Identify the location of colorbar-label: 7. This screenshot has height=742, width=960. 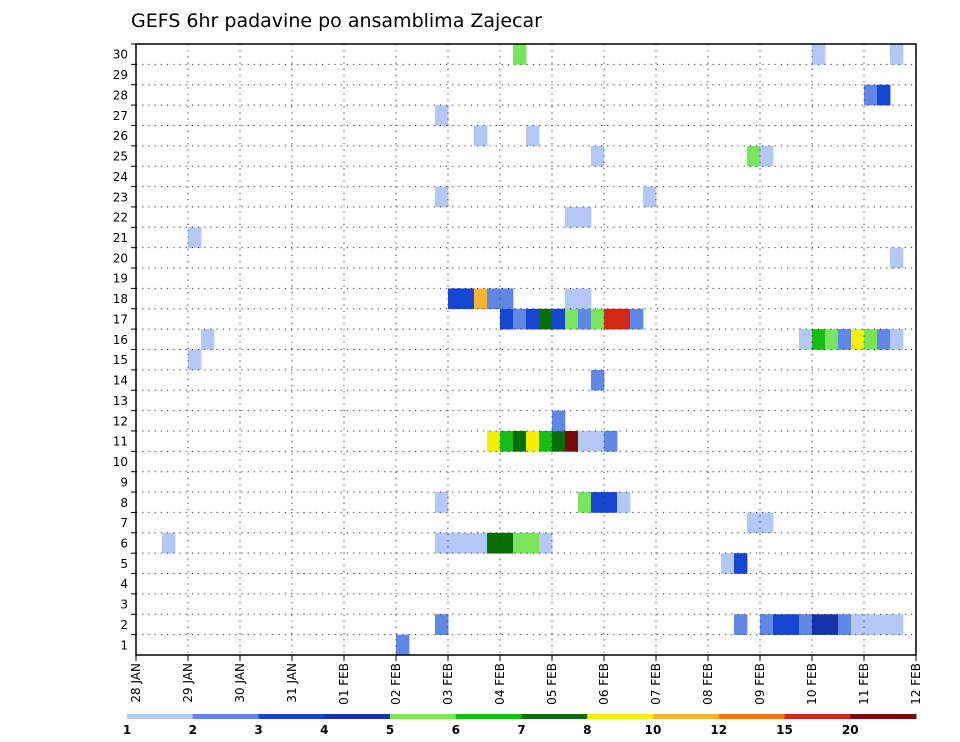
(521, 730).